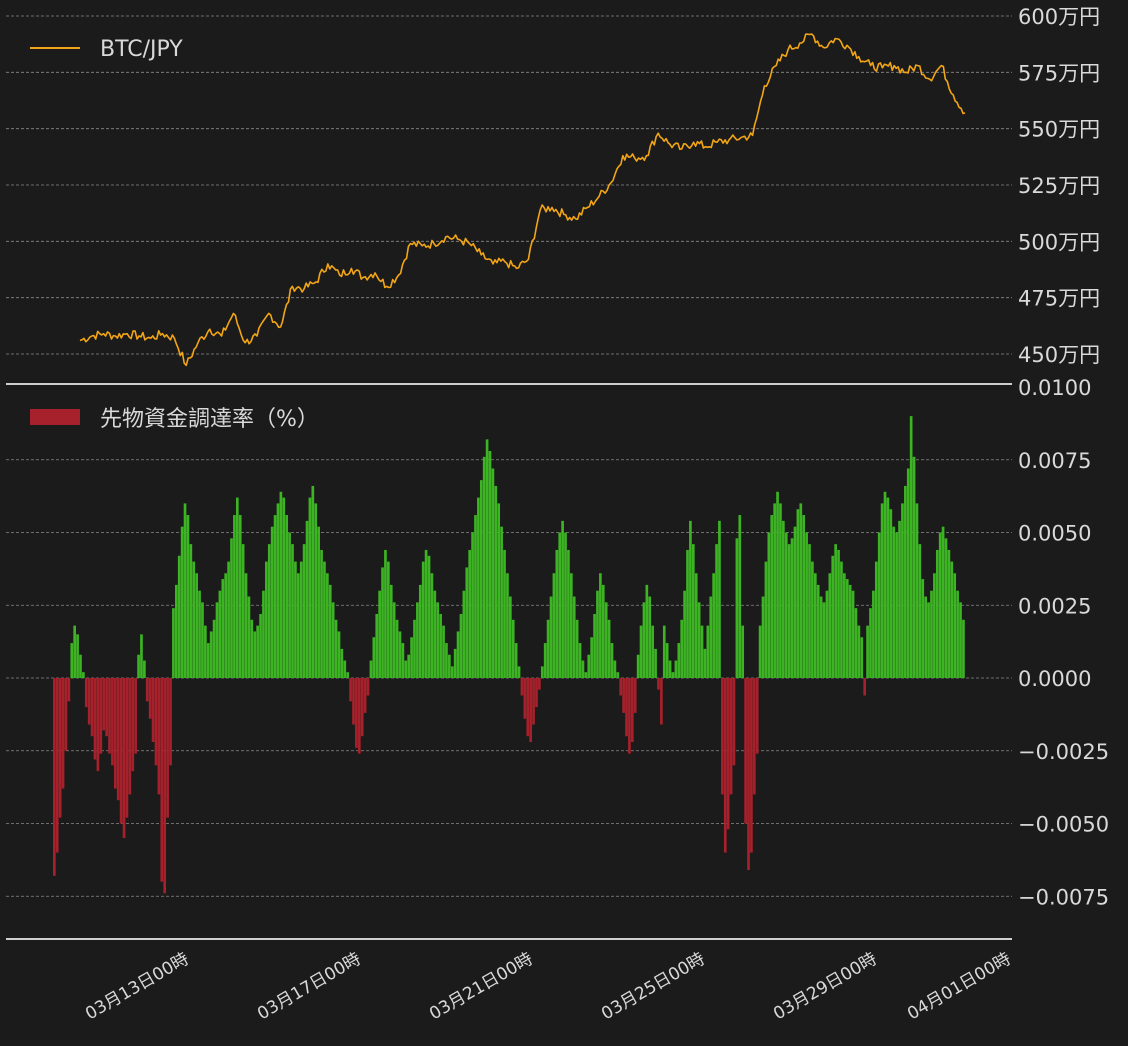 Image resolution: width=1128 pixels, height=1046 pixels. I want to click on price-y-tick-label: 475万円, so click(1059, 299).